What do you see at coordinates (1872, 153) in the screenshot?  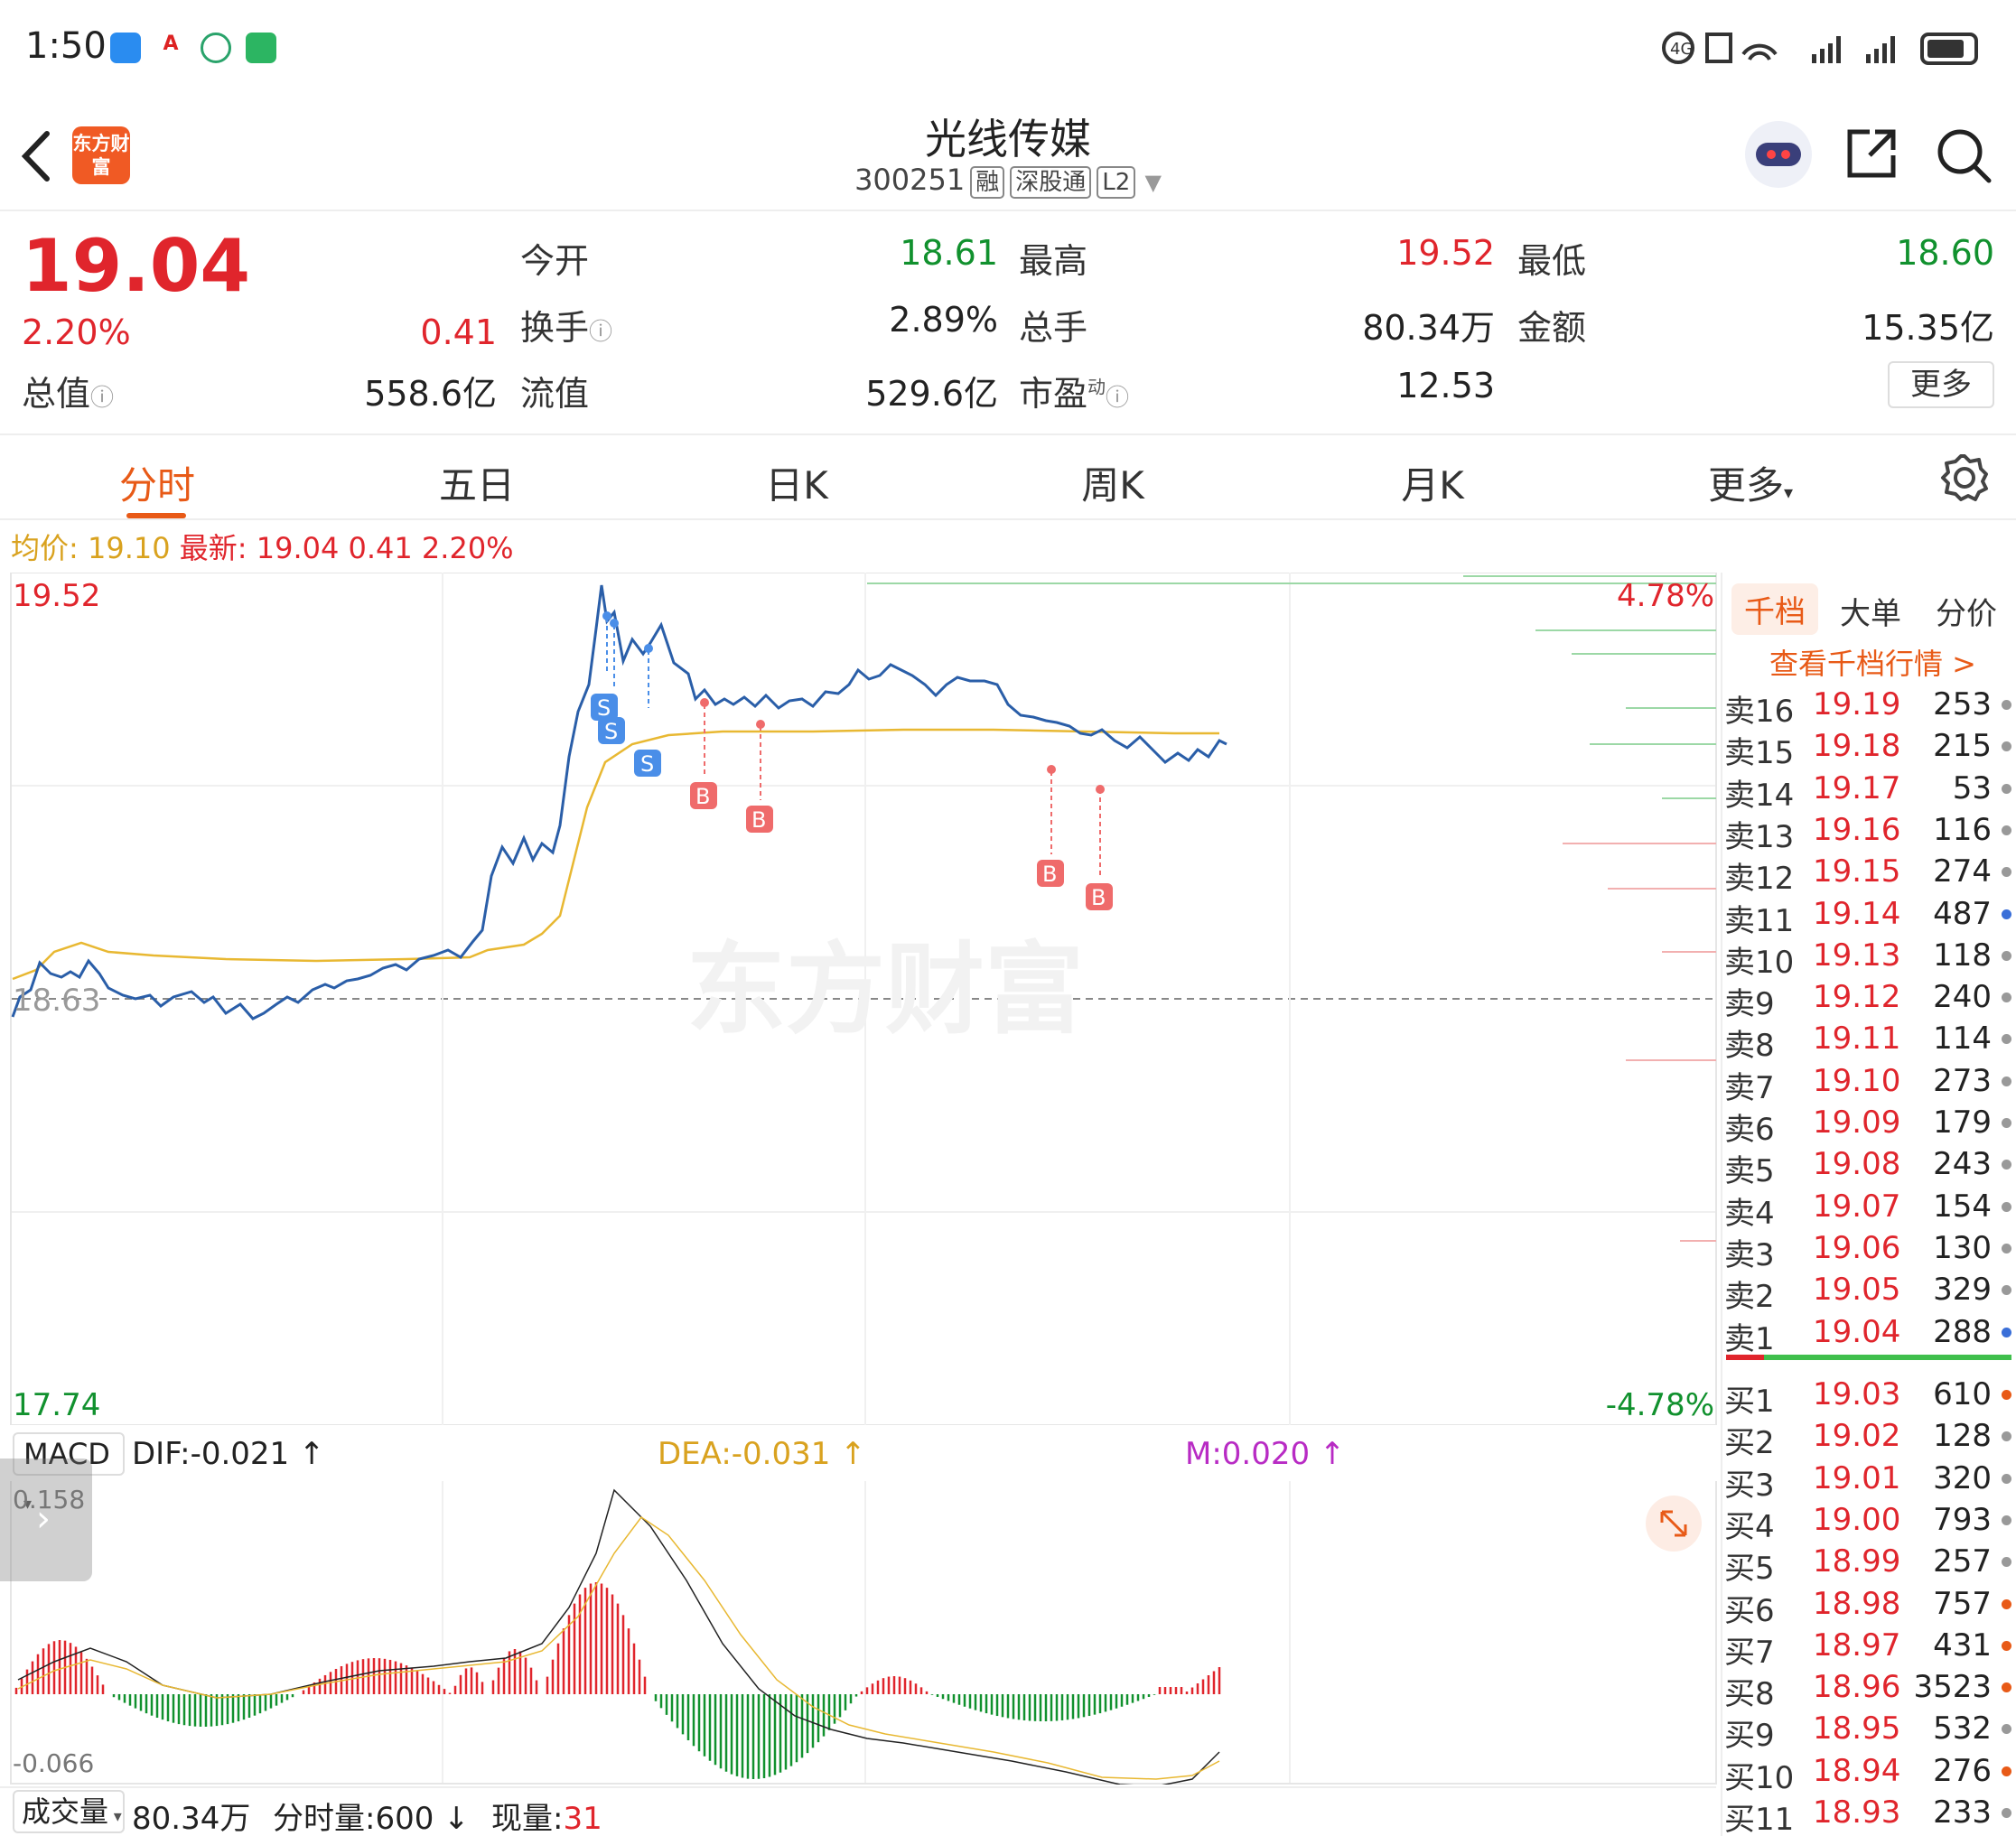 I see `share-icon` at bounding box center [1872, 153].